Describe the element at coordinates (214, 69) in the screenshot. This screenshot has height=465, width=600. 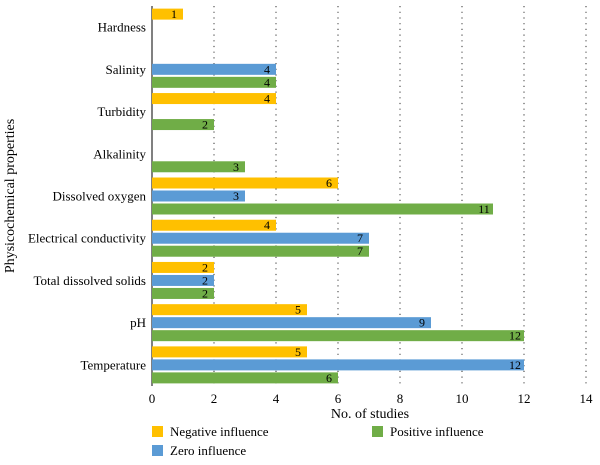
I see `bar-zero-influence-salinity` at that location.